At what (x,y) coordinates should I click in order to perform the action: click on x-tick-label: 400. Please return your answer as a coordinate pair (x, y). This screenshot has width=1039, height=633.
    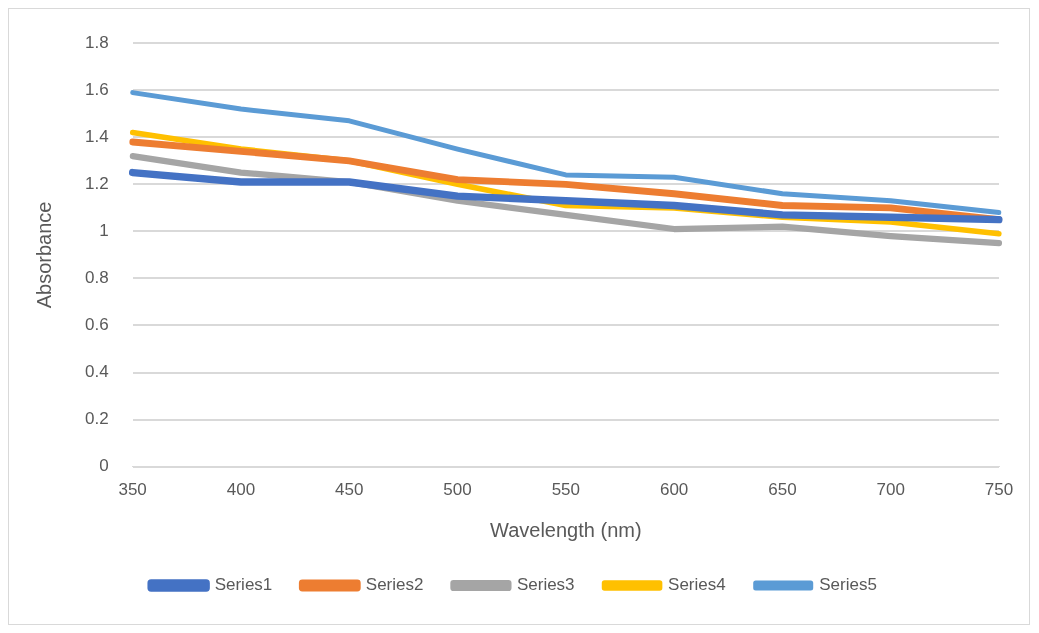
    Looking at the image, I should click on (241, 490).